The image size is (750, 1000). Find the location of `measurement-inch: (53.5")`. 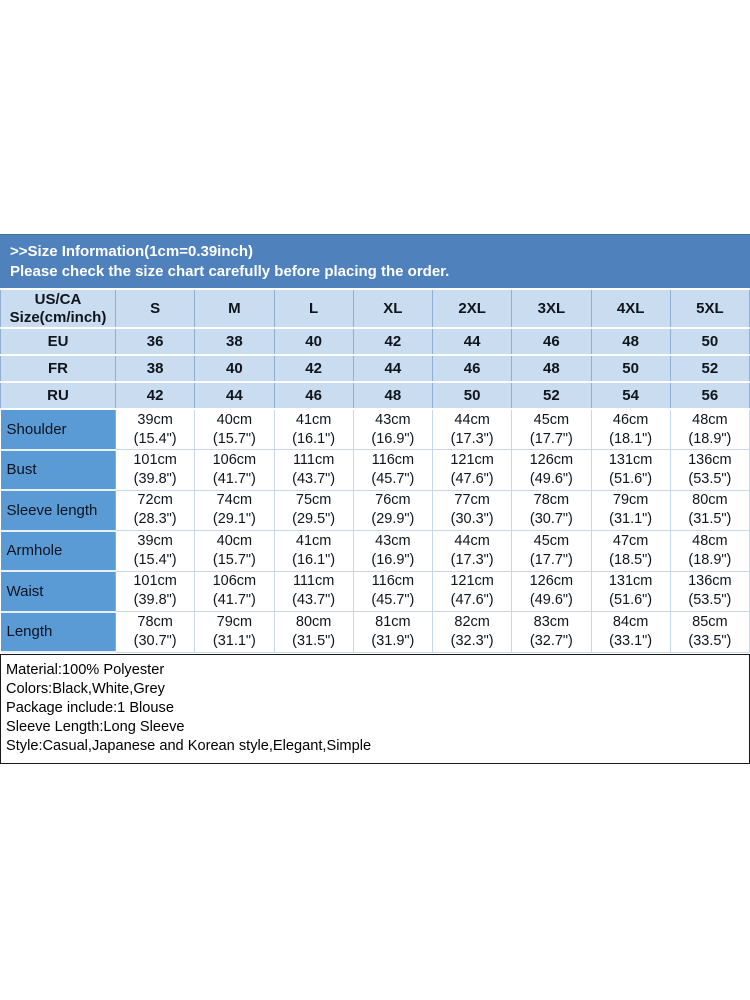

measurement-inch: (53.5") is located at coordinates (710, 600).